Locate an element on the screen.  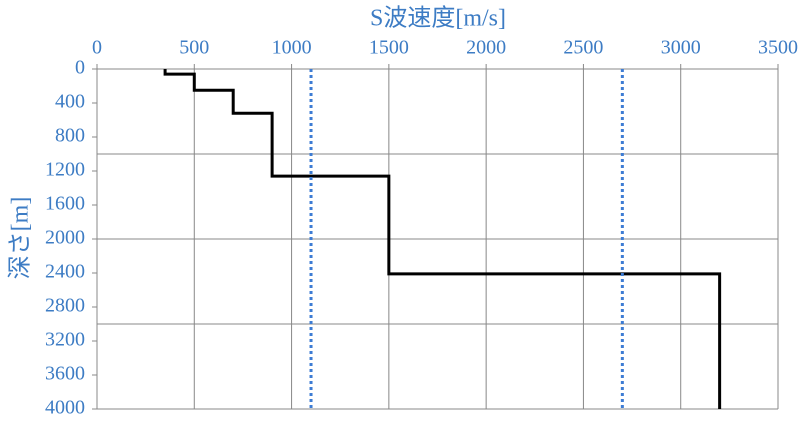
x-tick-label: 0 is located at coordinates (97, 48).